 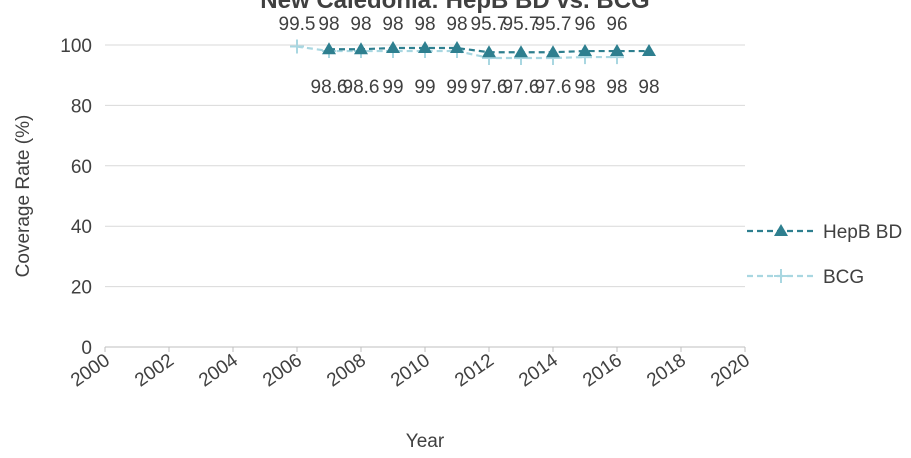 What do you see at coordinates (154, 370) in the screenshot?
I see `x-tick-label: 2002` at bounding box center [154, 370].